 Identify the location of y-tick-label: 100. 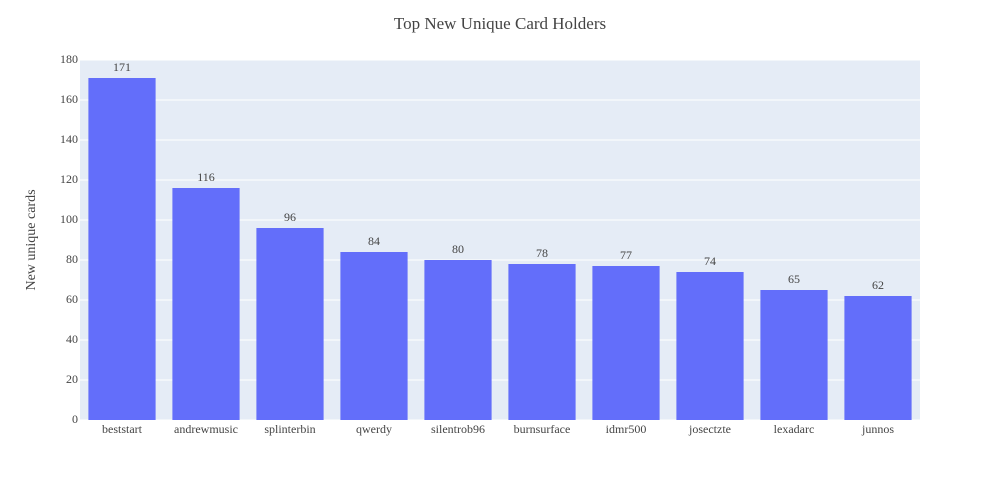
(69, 219).